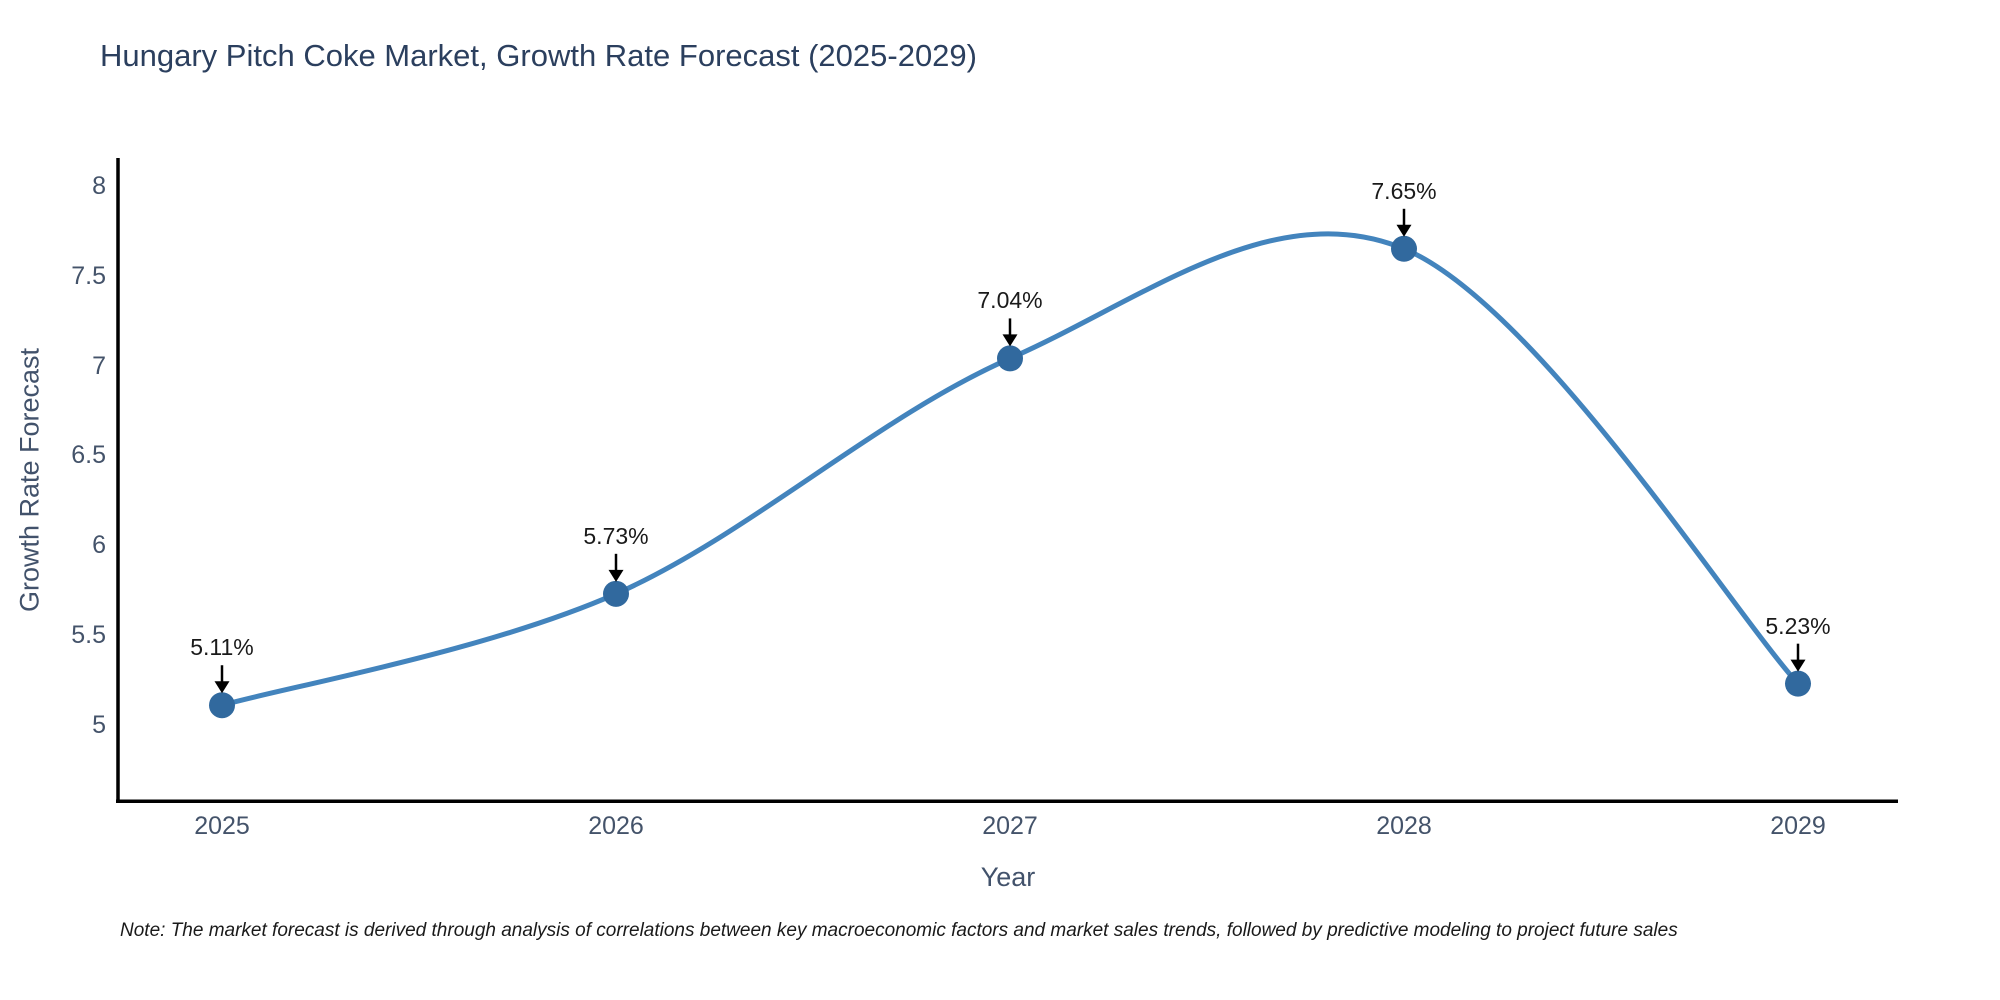 This screenshot has width=2000, height=1000. I want to click on data-point-value-label: 7.65%, so click(1404, 190).